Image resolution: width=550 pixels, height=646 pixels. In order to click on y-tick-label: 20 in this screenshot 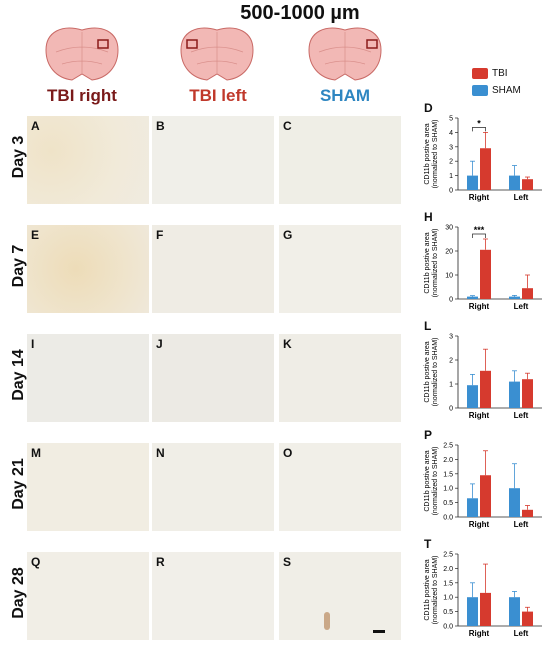, I will do `click(449, 252)`.